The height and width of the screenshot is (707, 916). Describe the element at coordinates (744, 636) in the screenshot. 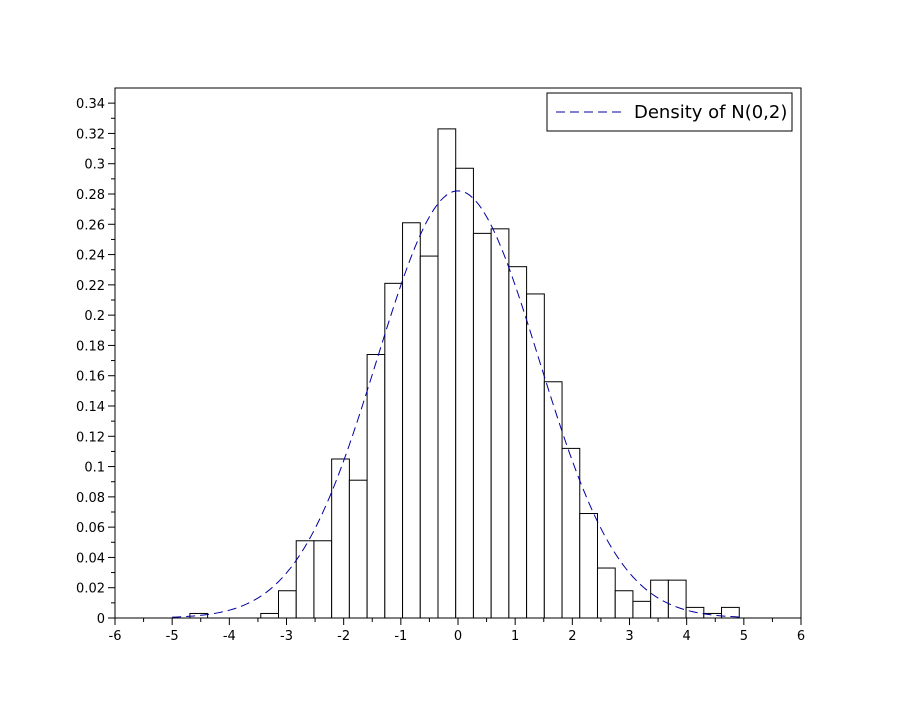

I see `x-tick-label: 5` at that location.